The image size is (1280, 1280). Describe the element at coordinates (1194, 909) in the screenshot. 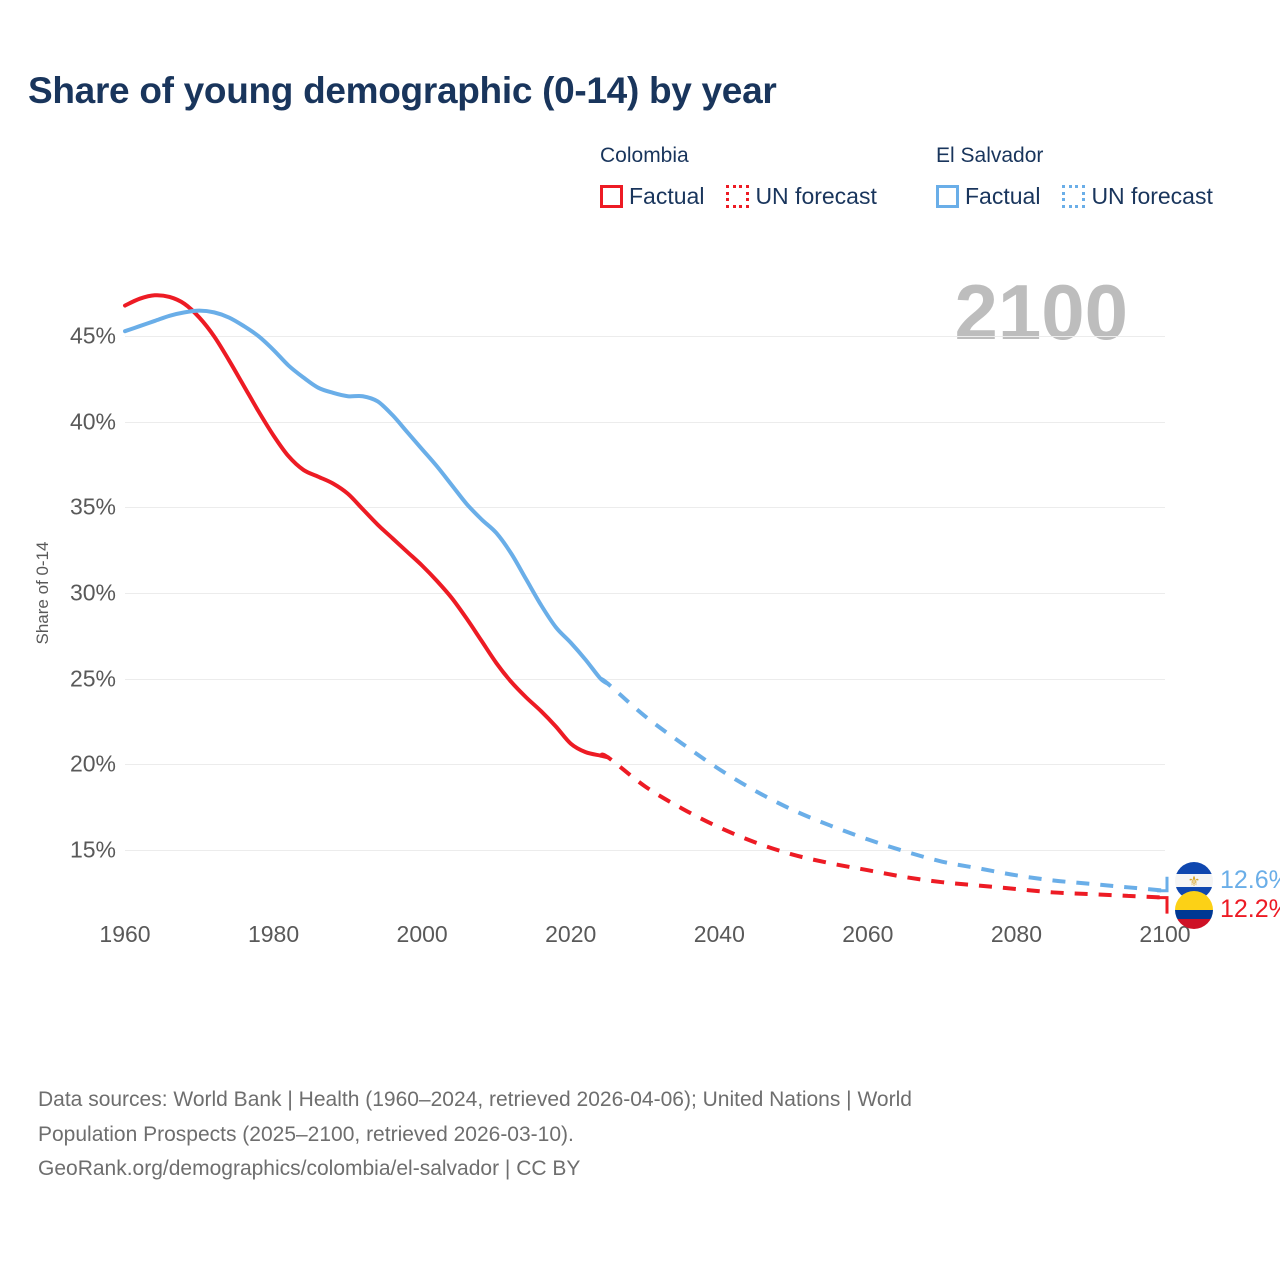

I see `flag-colombia-icon` at that location.